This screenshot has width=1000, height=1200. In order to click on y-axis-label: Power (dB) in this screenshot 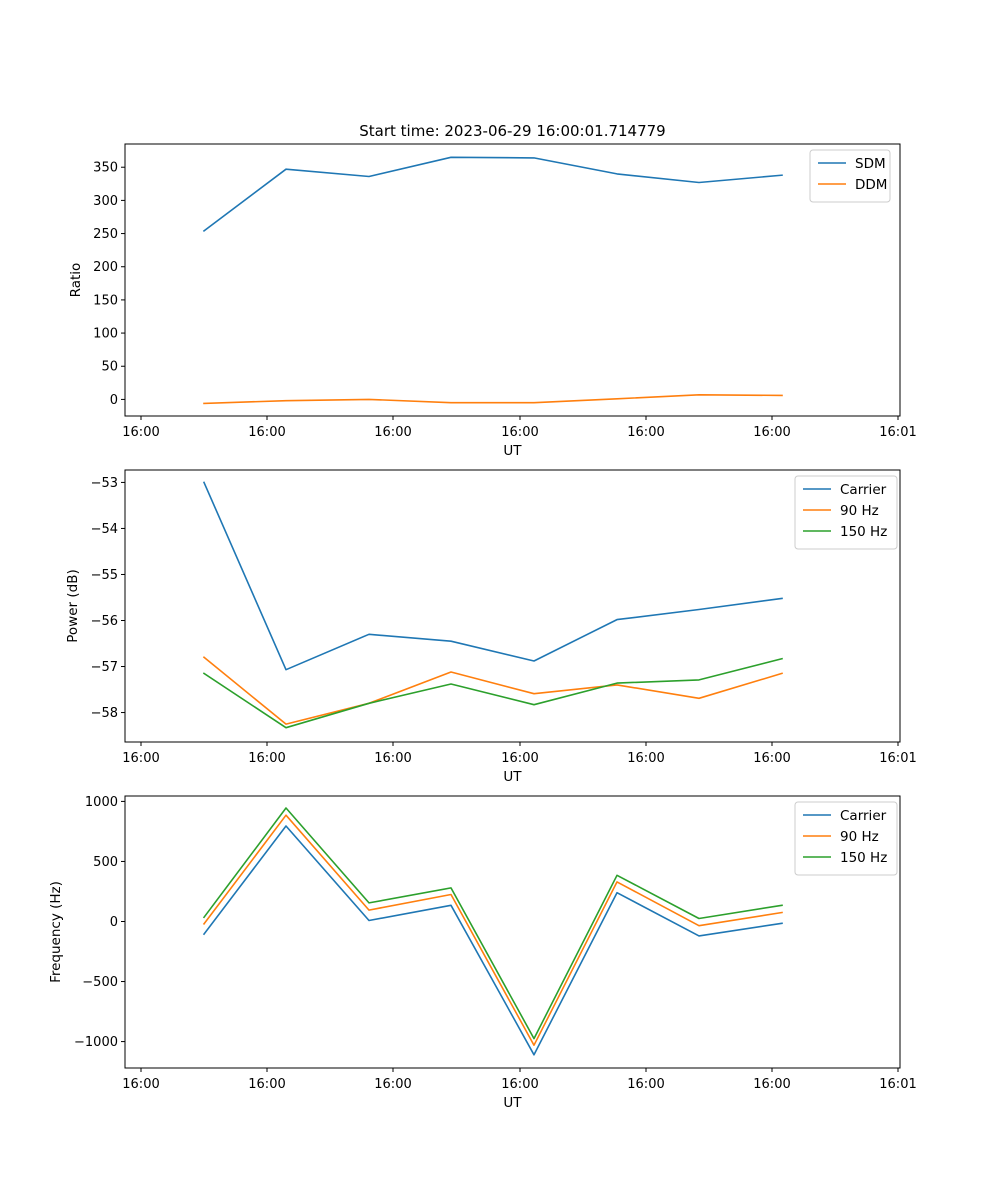, I will do `click(73, 605)`.